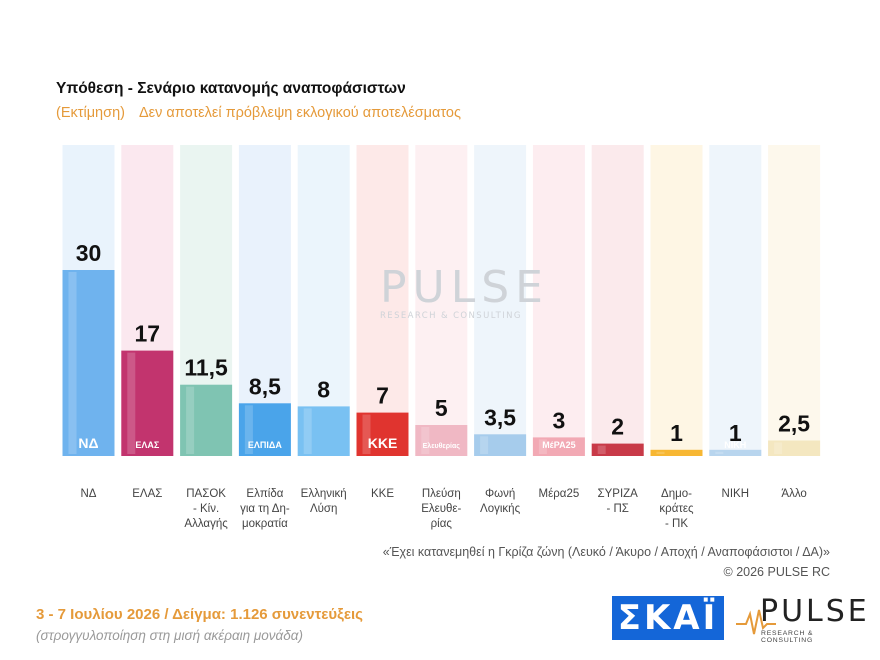  I want to click on category-label: Πλεύση, so click(441, 494).